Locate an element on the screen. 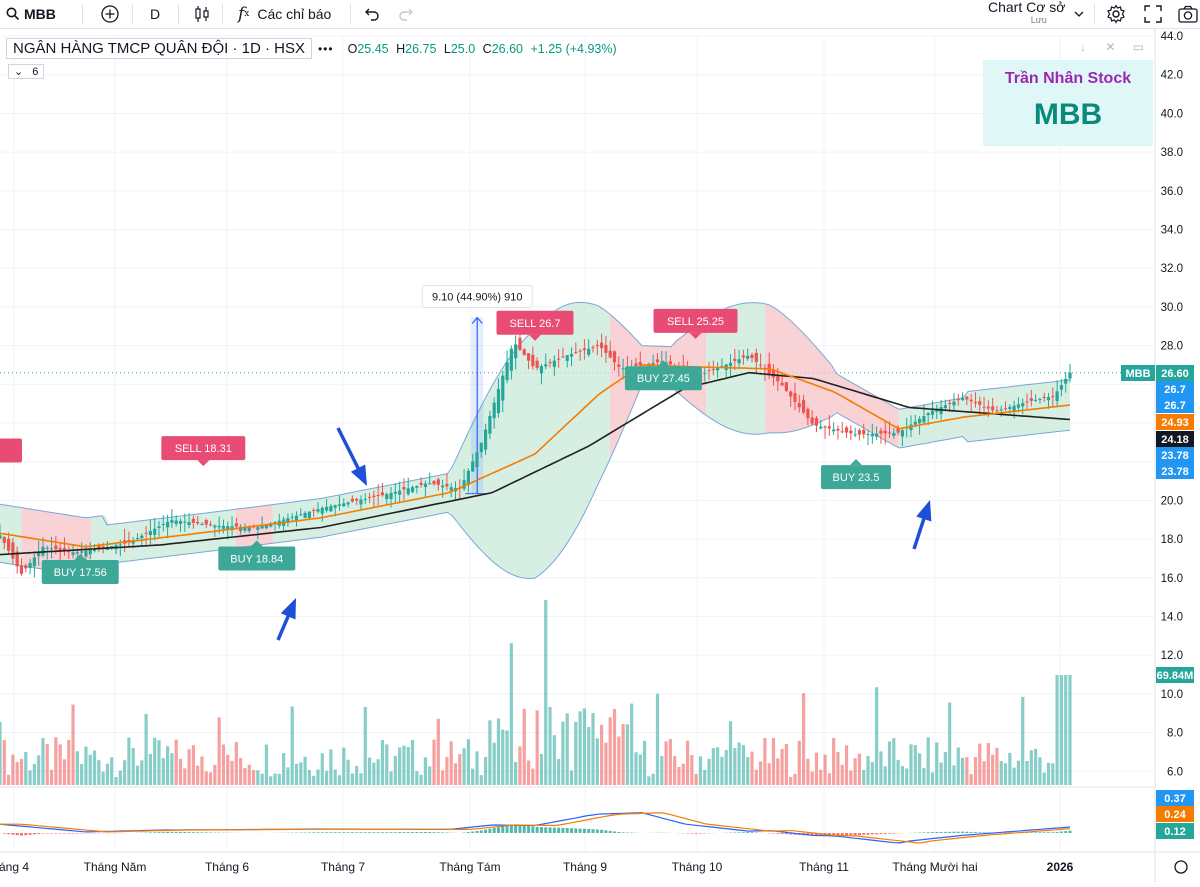  chevron-down-icon: ⌄ is located at coordinates (18, 72).